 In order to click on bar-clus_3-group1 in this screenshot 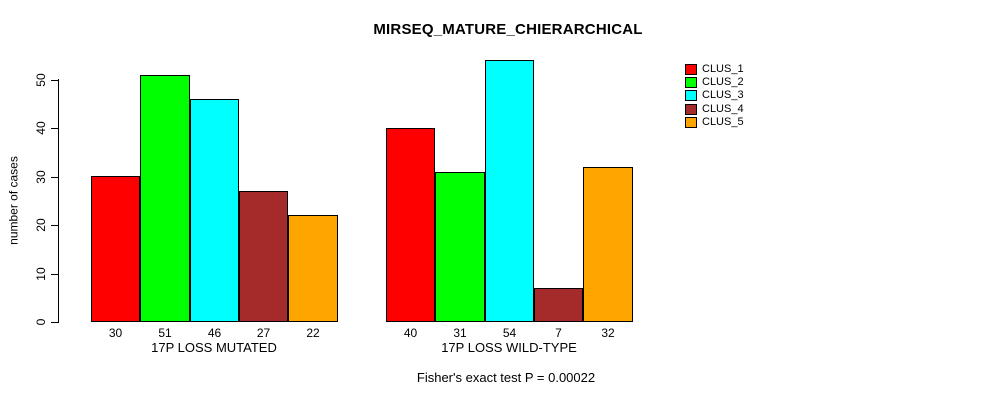, I will do `click(214, 210)`.